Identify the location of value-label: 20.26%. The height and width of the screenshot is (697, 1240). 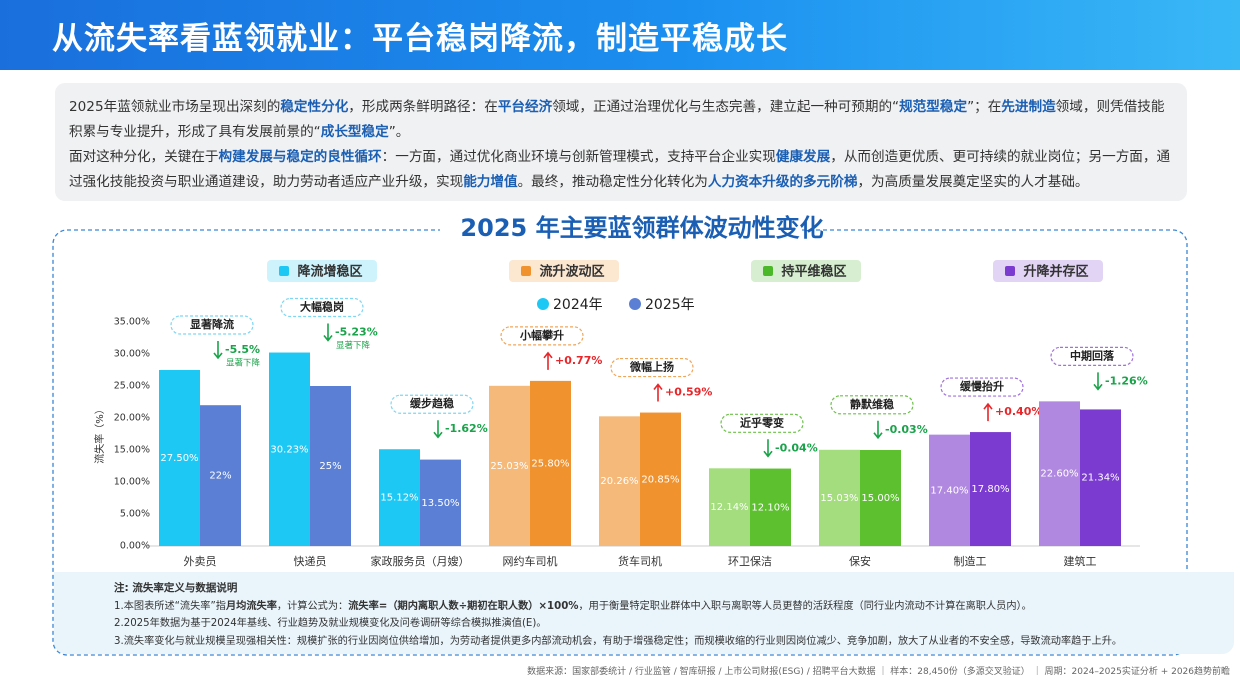
(619, 481).